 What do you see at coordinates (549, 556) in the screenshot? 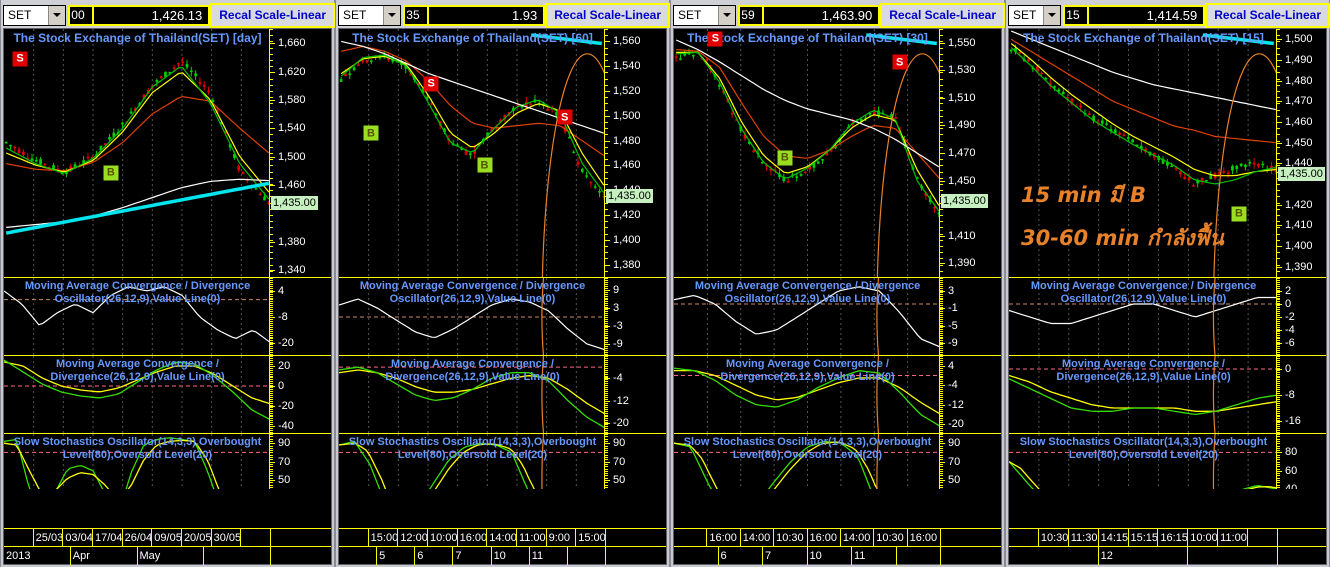
I see `period-cell: 11` at bounding box center [549, 556].